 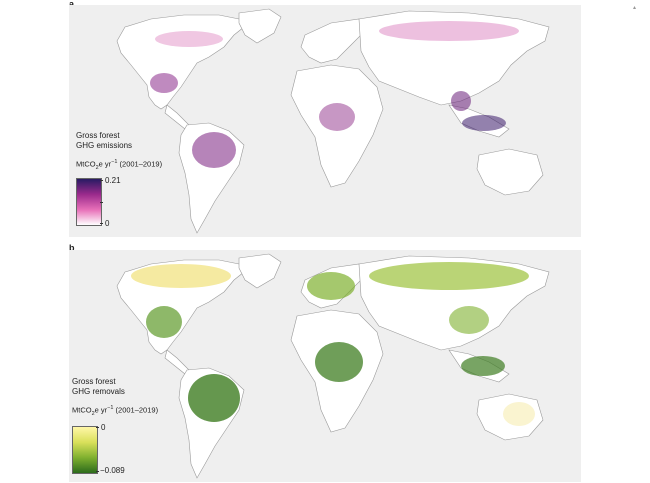 I want to click on removals-southeast-asia, so click(x=483, y=366).